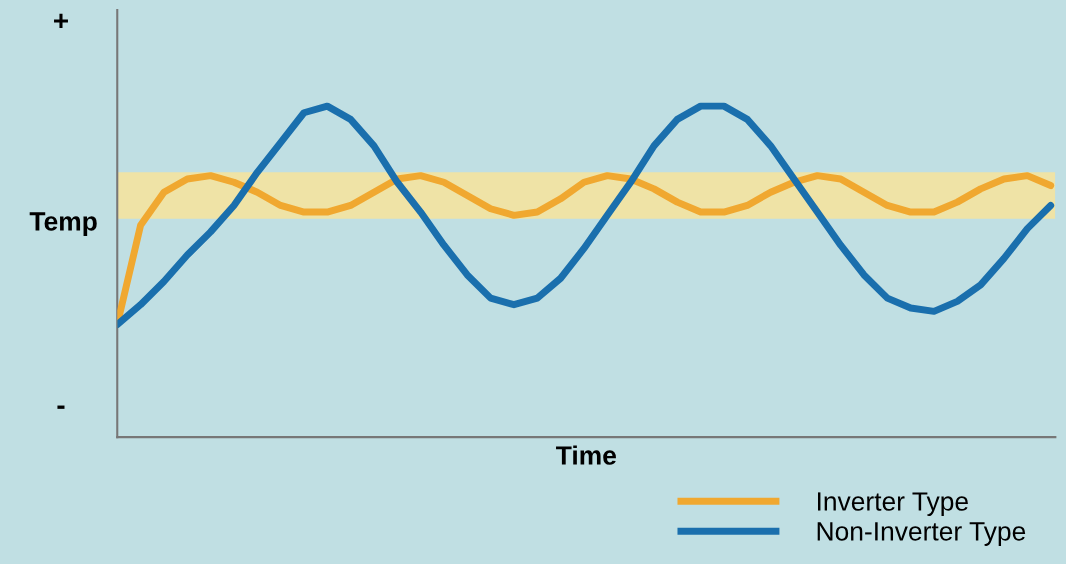  What do you see at coordinates (921, 534) in the screenshot?
I see `legend-label: Non-Inverter Type` at bounding box center [921, 534].